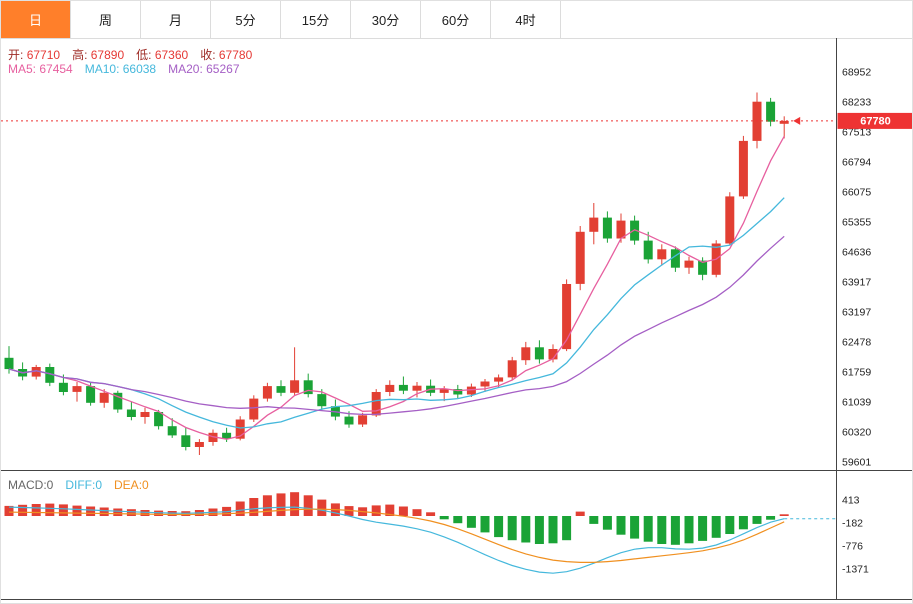  Describe the element at coordinates (856, 133) in the screenshot. I see `price-axis-label: 67513` at that location.